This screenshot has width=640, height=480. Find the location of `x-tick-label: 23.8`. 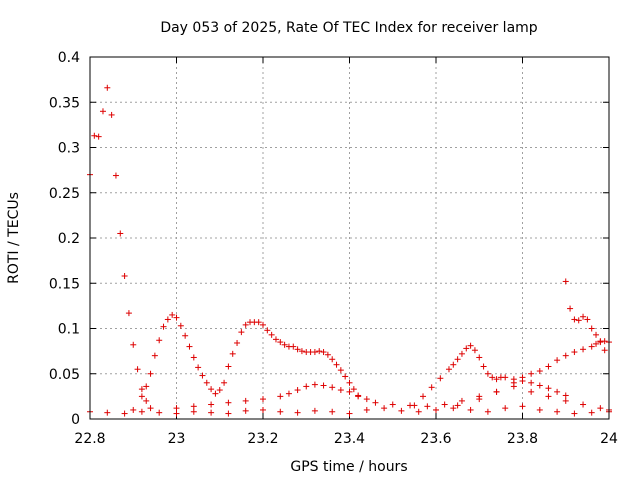

x-tick-label: 23.8 is located at coordinates (522, 439).